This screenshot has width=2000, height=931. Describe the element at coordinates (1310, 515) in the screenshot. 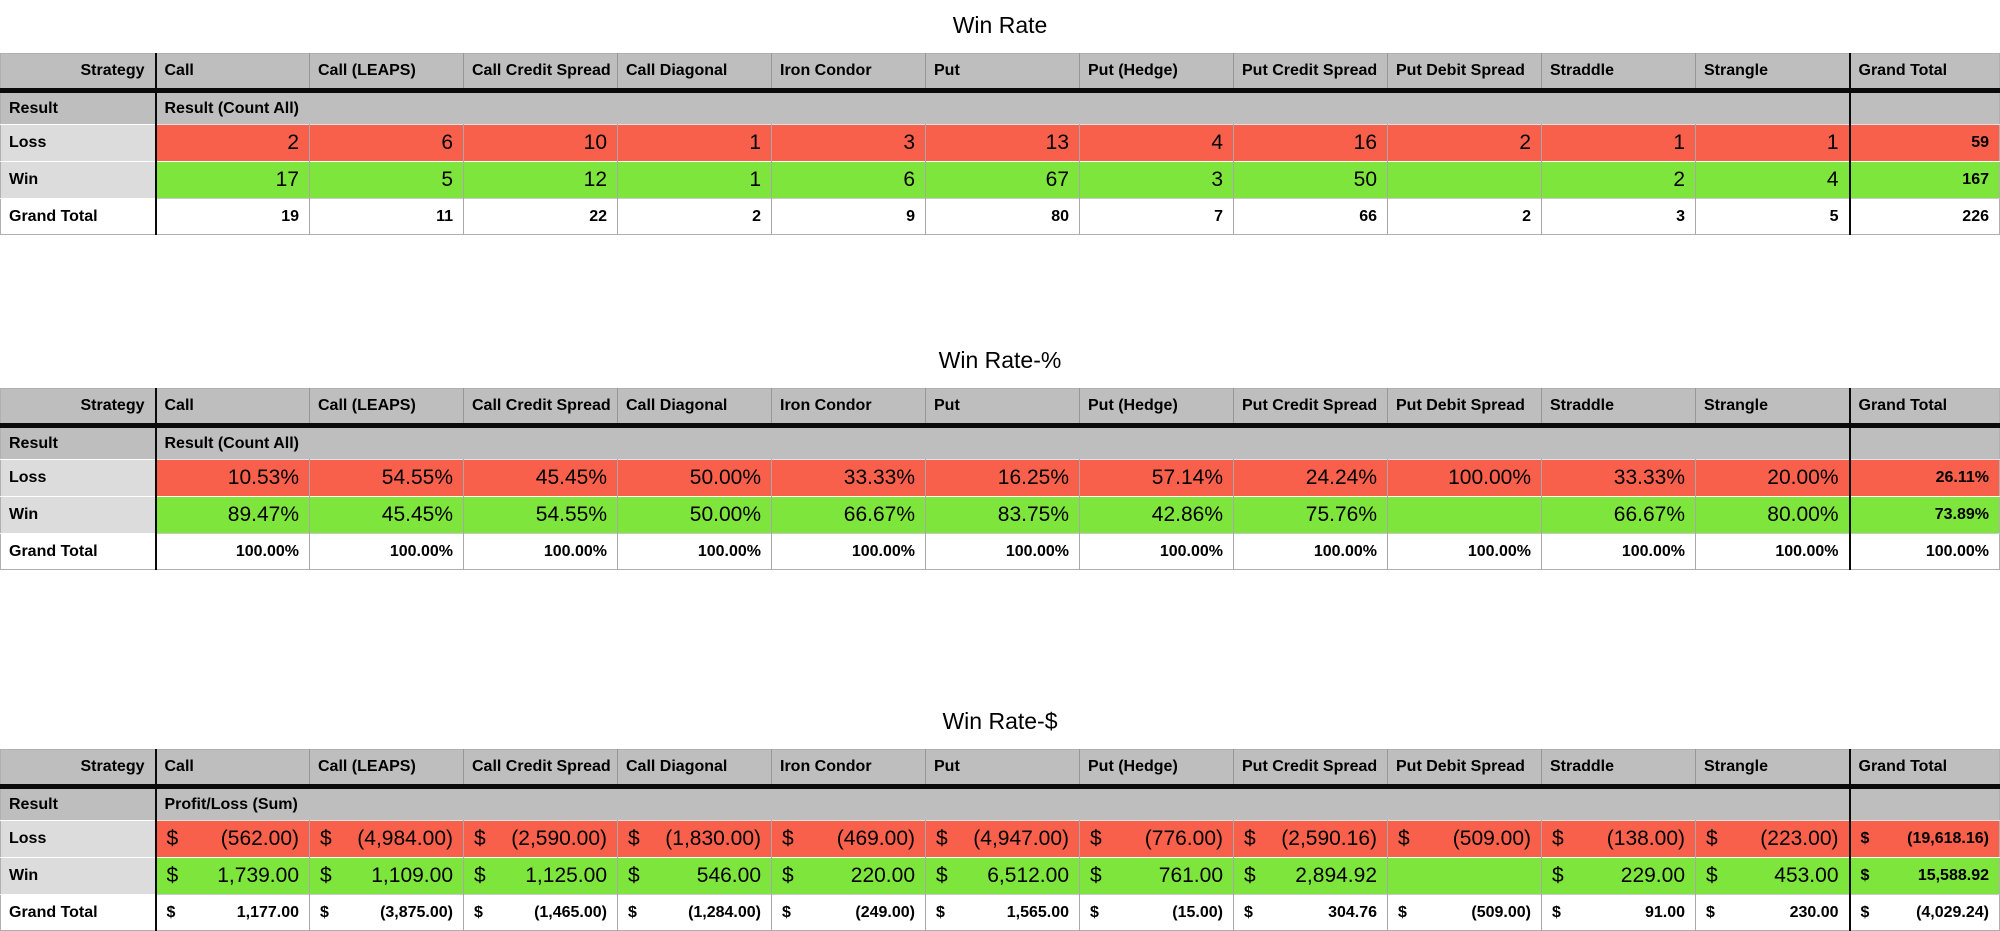

I see `data-cell: 75.76%` at that location.